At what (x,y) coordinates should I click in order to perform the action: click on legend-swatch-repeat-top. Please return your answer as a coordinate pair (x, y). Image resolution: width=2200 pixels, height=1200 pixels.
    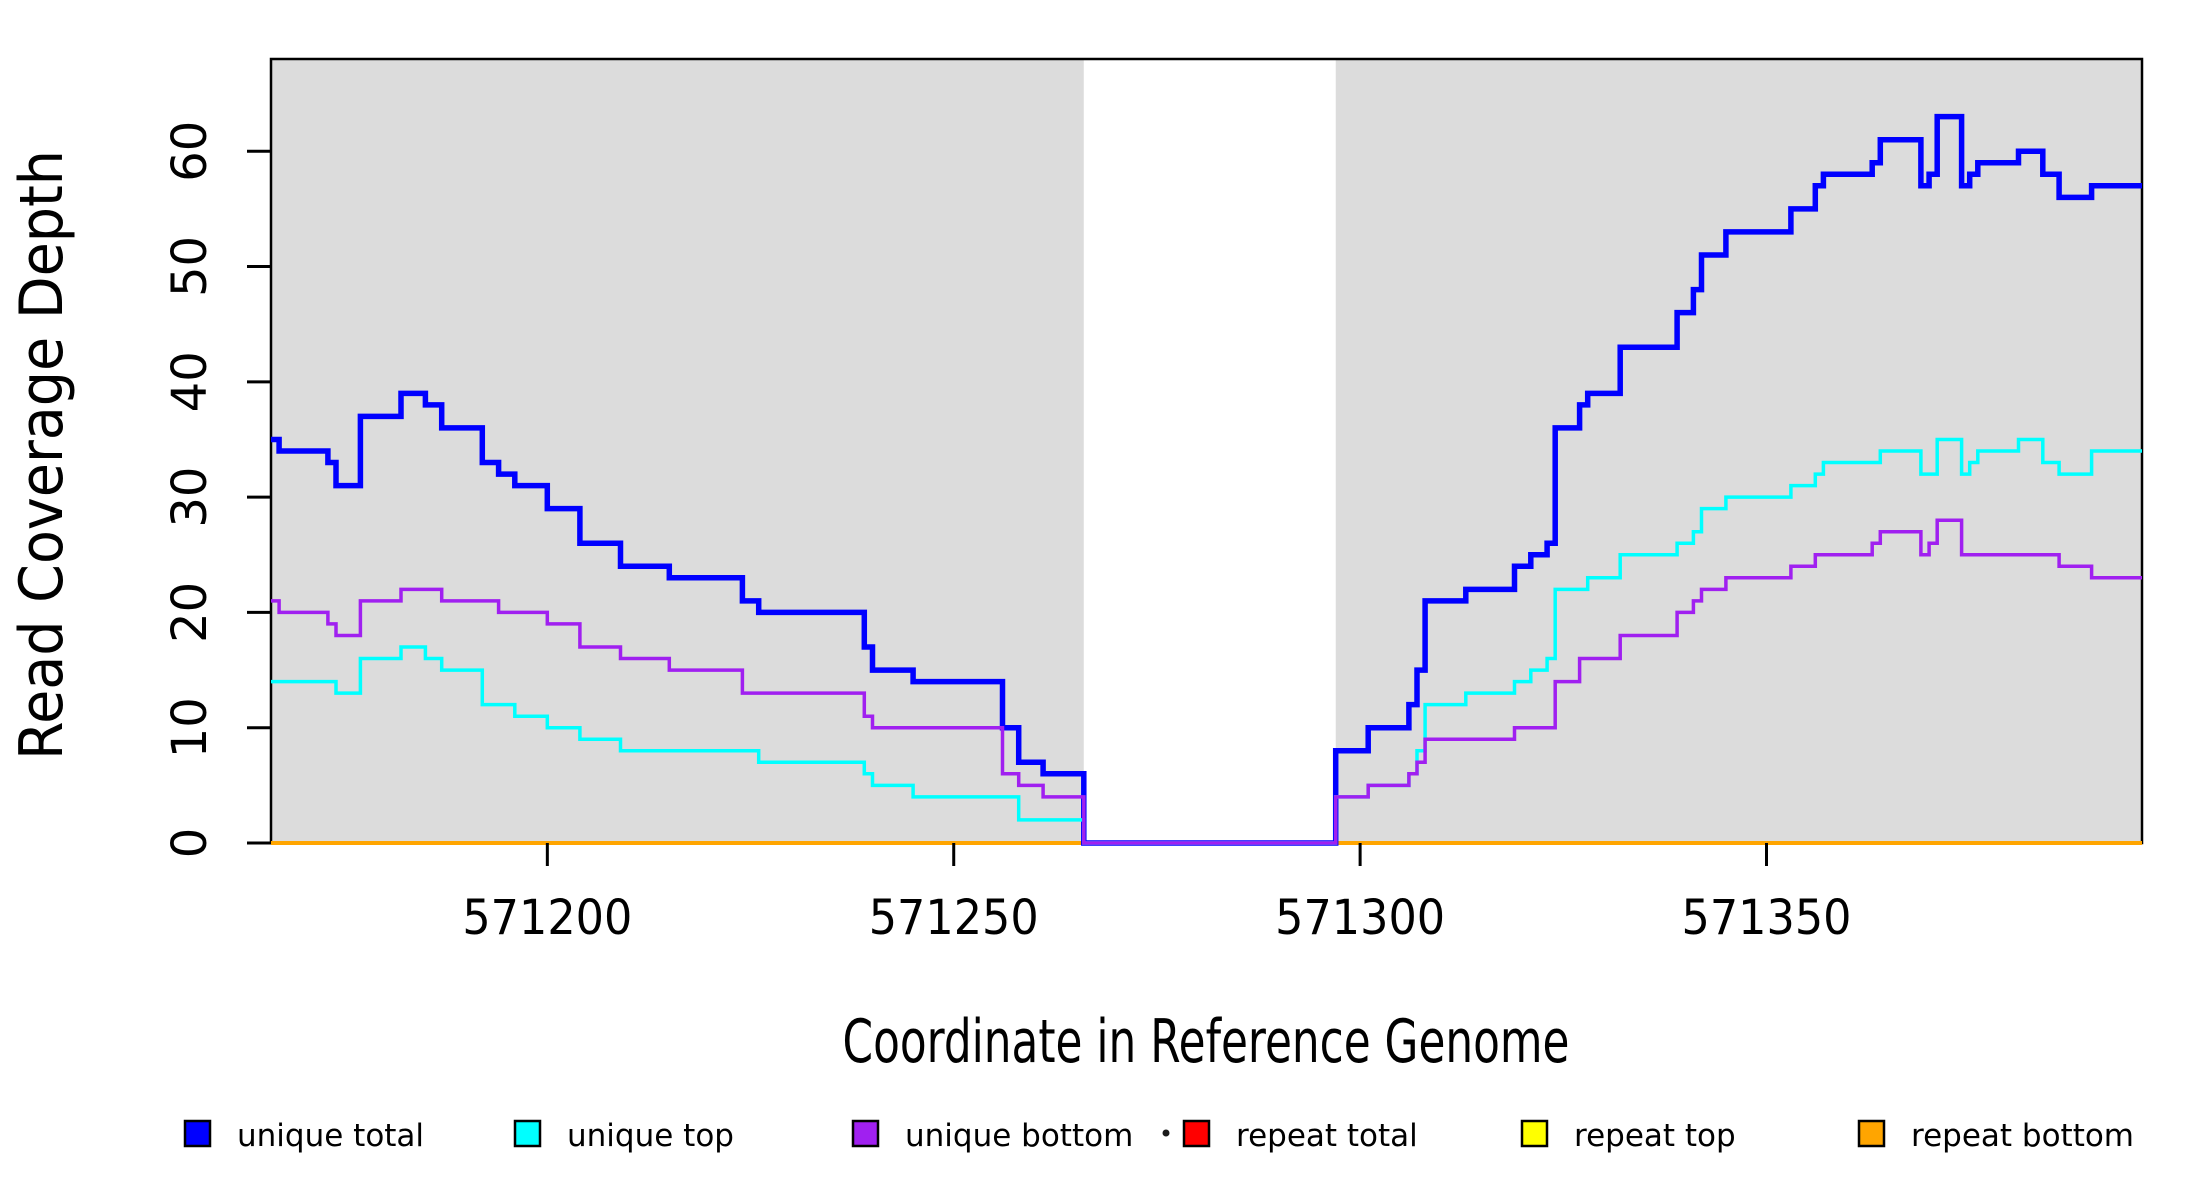
    Looking at the image, I should click on (1534, 1133).